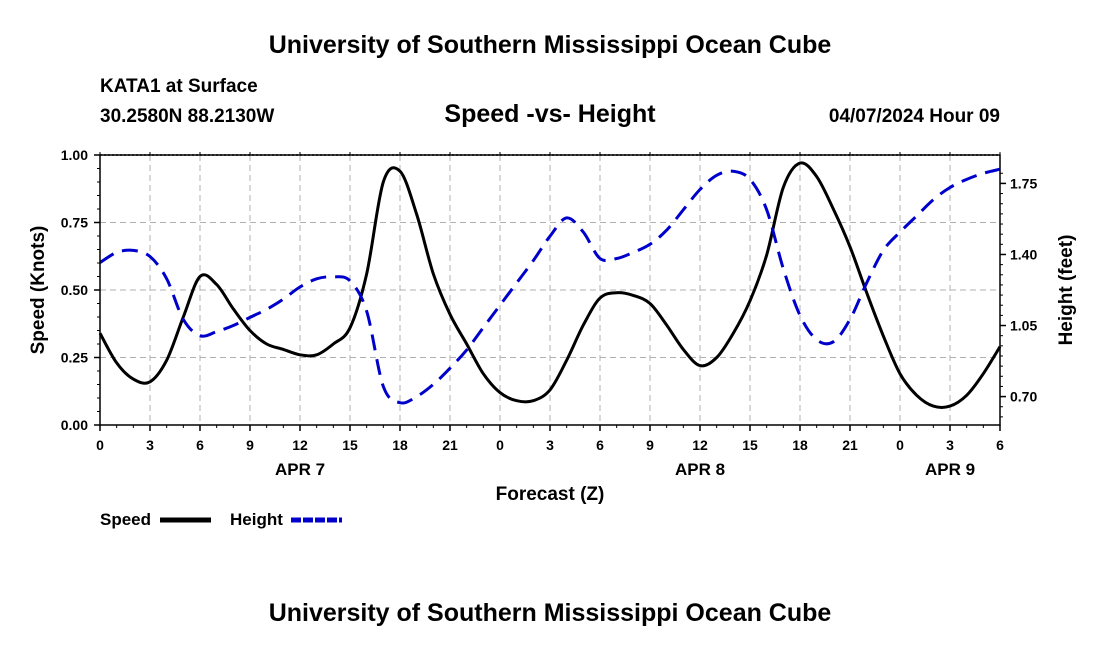 The width and height of the screenshot is (1100, 650). Describe the element at coordinates (300, 469) in the screenshot. I see `date-label: APR 7` at that location.